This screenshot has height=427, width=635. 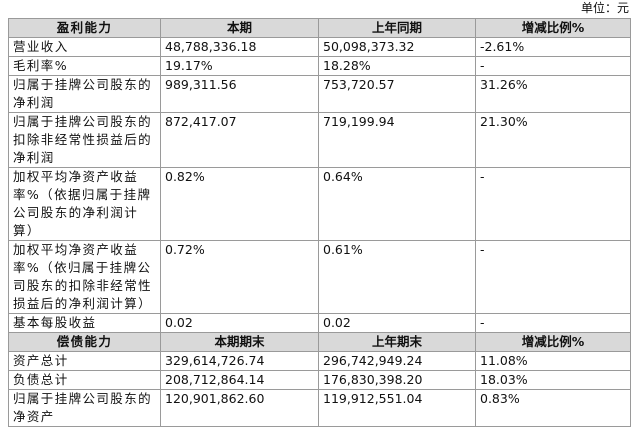 I want to click on cell: 31.26%, so click(x=553, y=94).